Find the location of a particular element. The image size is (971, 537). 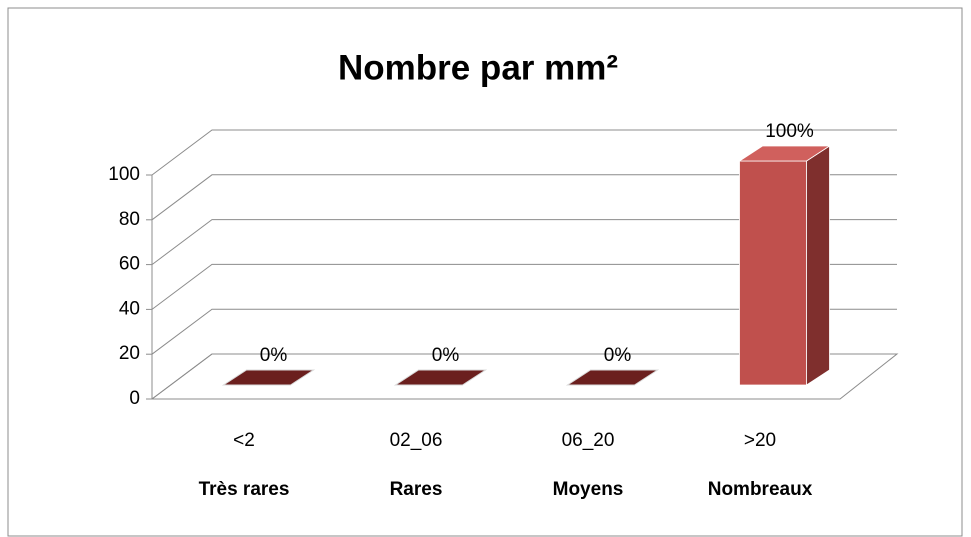

y-tick-label: 60 is located at coordinates (129, 264).